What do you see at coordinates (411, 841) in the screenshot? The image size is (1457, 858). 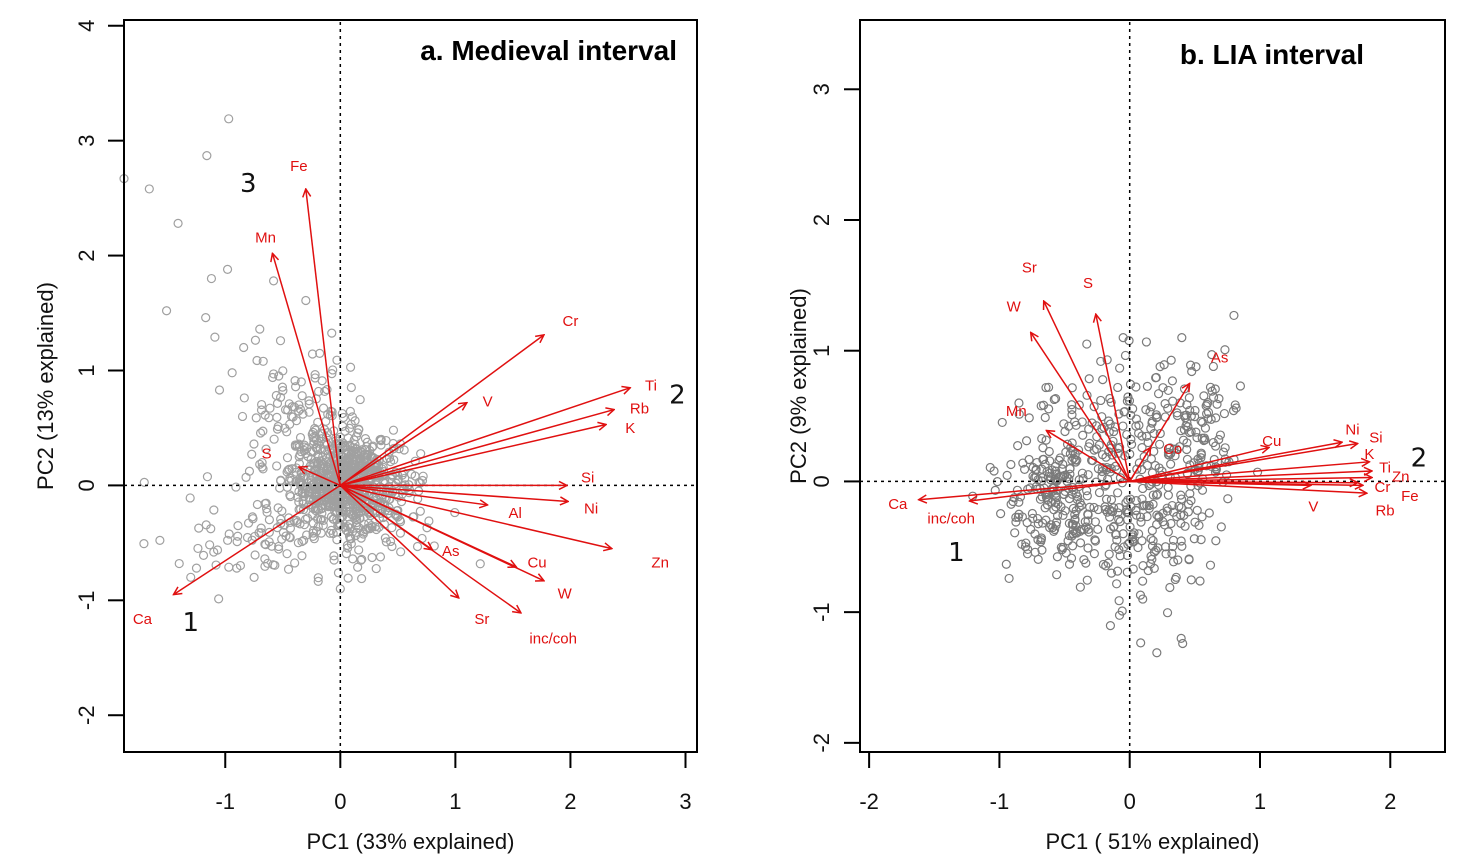 I see `x-axis-title: PC1 (33% explained)` at bounding box center [411, 841].